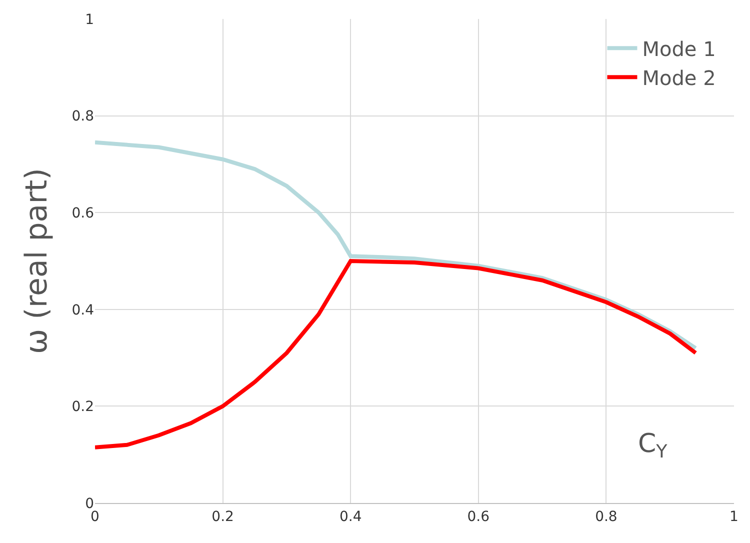 The image size is (750, 543). I want to click on annotation: C$_{Y}$, so click(653, 445).